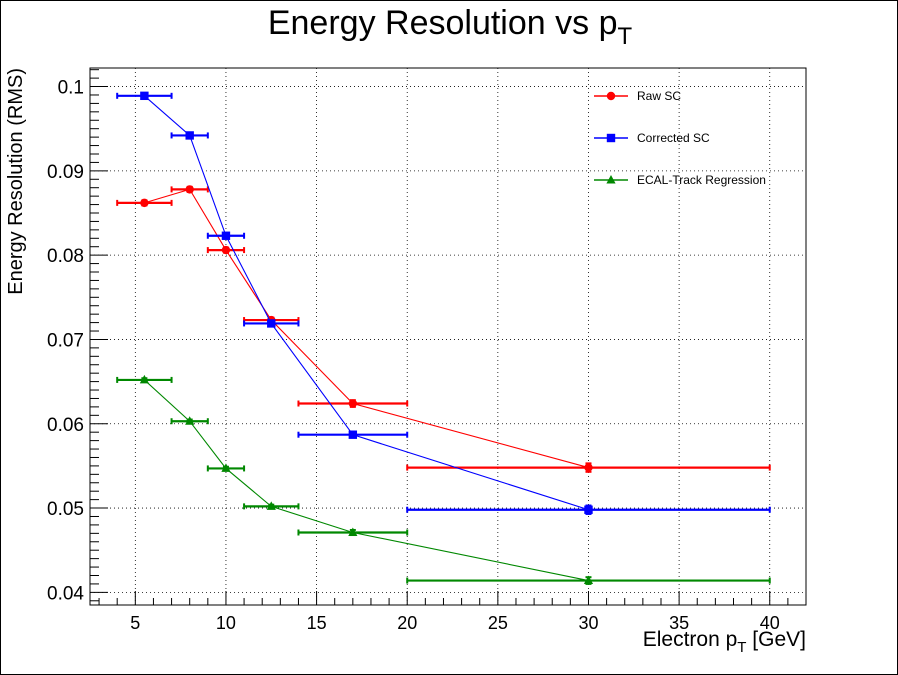 Image resolution: width=898 pixels, height=675 pixels. I want to click on y-tick-label: 0.1, so click(71, 88).